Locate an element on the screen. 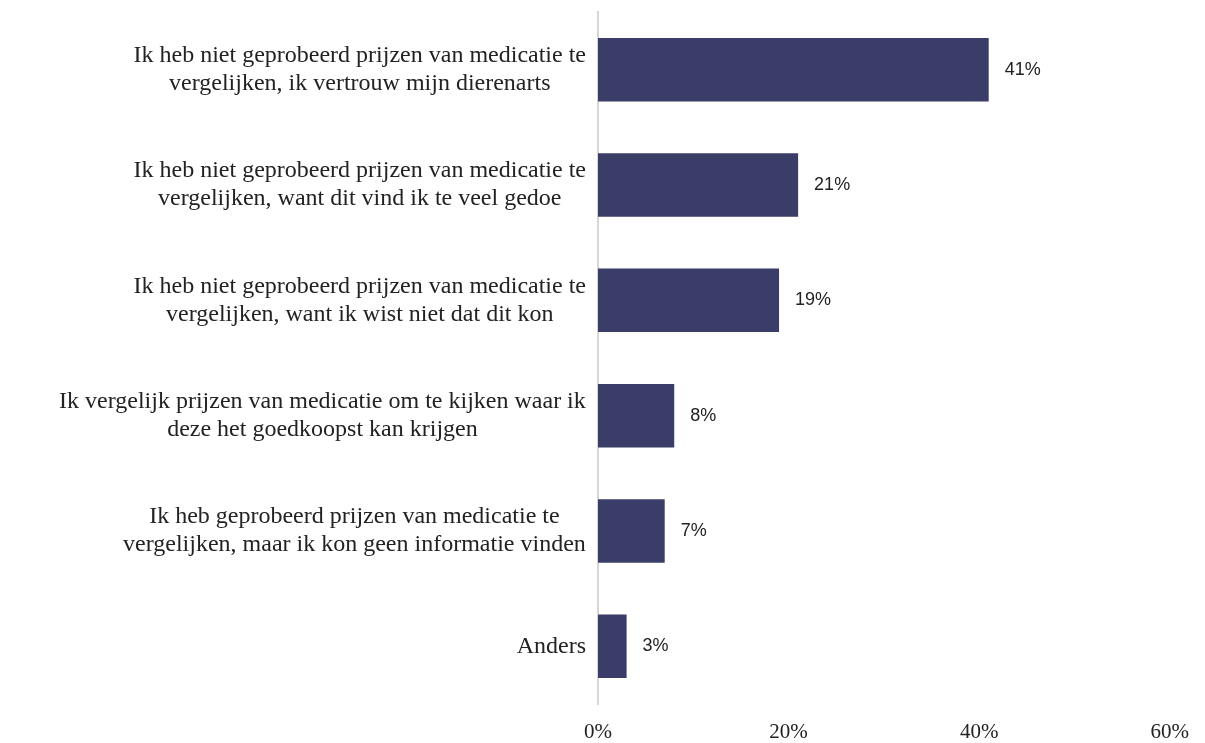 The height and width of the screenshot is (743, 1205). y-tick-label: Ik heb geprobeerd prijzen van medicatie te vergelijken, maar ik kon geen informatie vinden is located at coordinates (354, 529).